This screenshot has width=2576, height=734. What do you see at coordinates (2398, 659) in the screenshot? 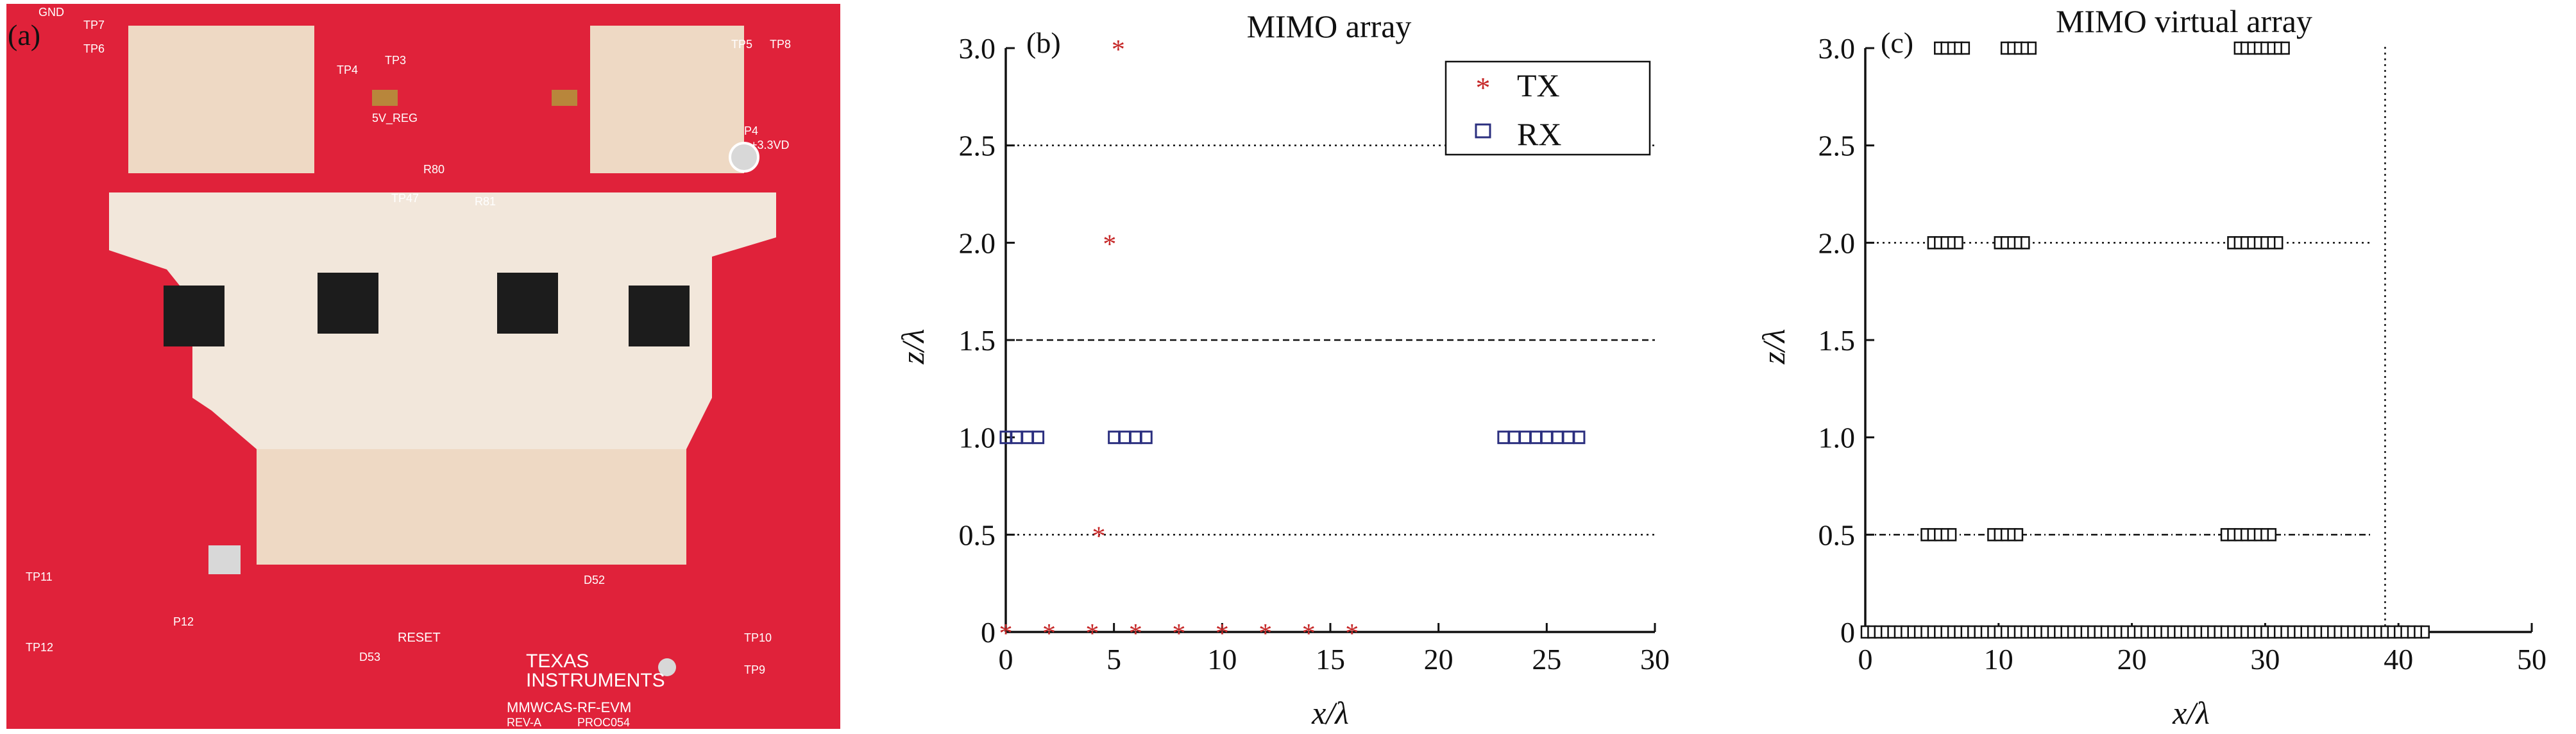
I see `x-tick-label: 40` at bounding box center [2398, 659].